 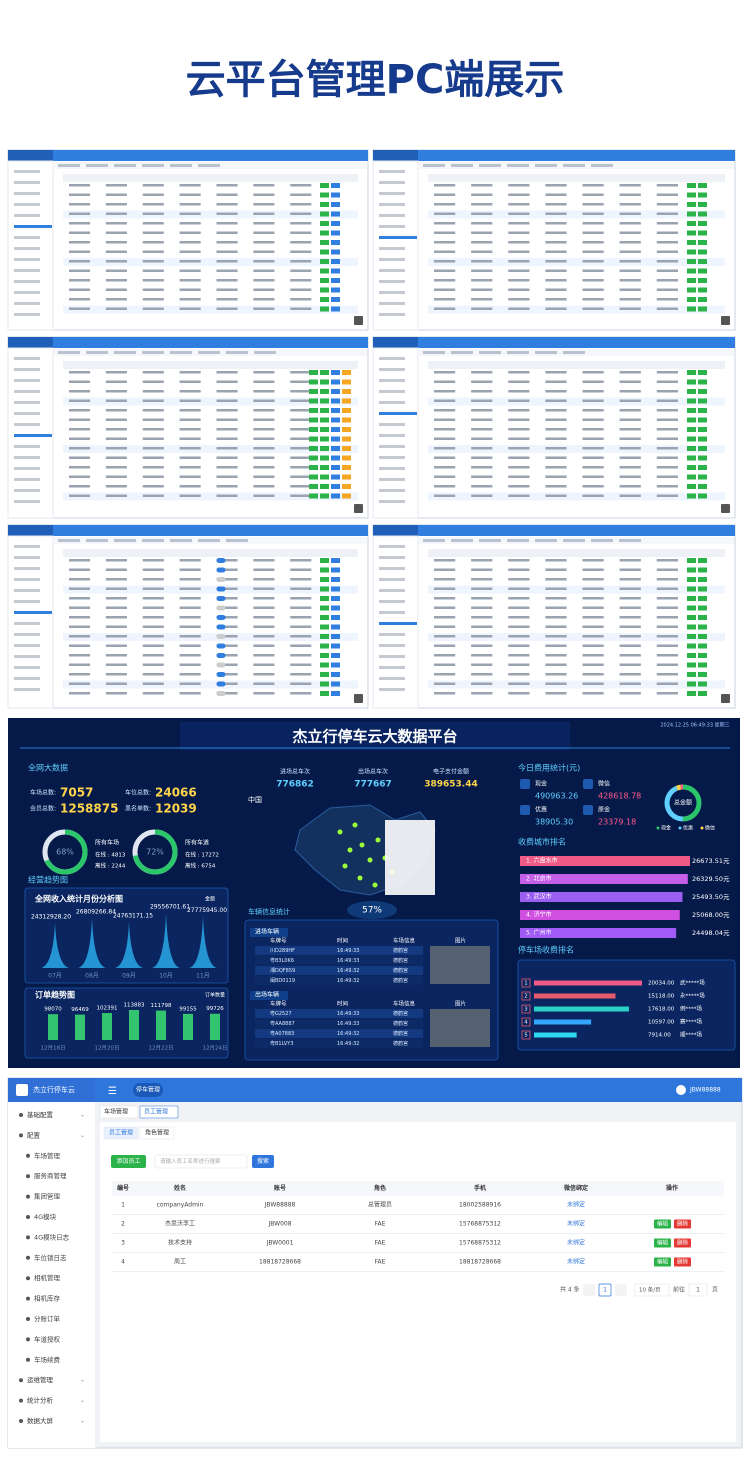 What do you see at coordinates (680, 828) in the screenshot?
I see `legend-dot` at bounding box center [680, 828].